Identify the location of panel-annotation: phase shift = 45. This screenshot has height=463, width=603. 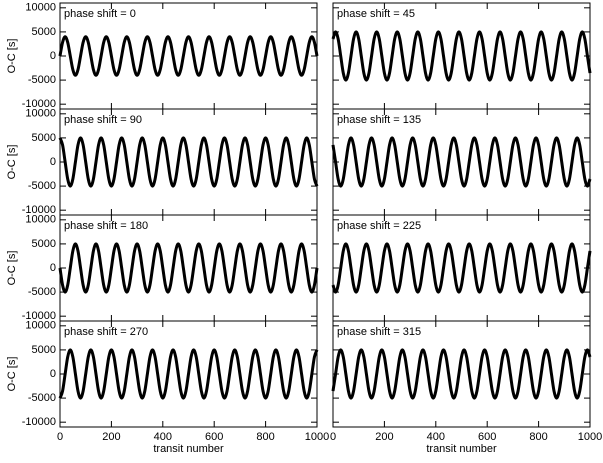
(376, 14).